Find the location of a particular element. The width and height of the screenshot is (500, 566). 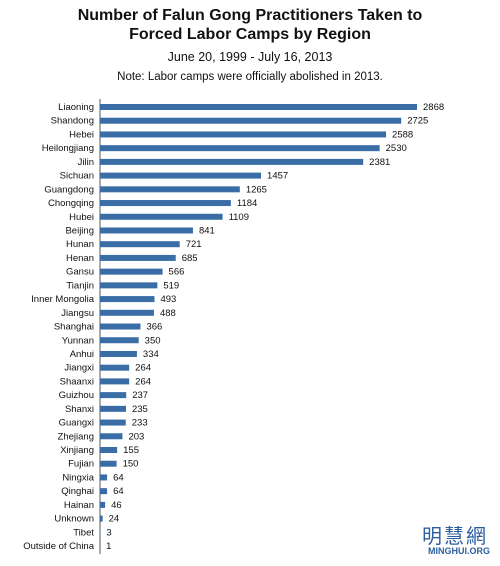

value-label: 2868 is located at coordinates (433, 107).